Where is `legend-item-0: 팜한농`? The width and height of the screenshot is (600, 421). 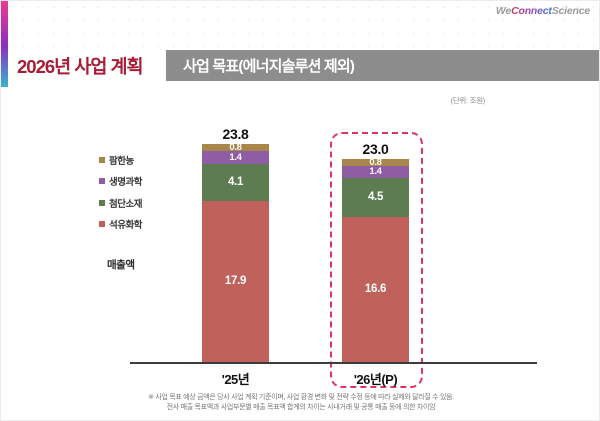
legend-item-0: 팜한농 is located at coordinates (120, 160).